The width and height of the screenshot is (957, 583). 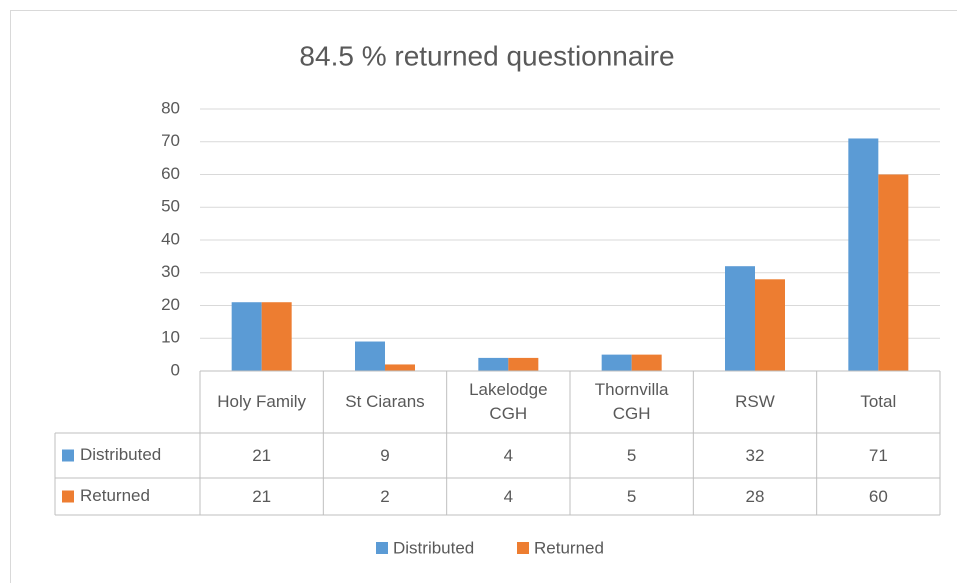 I want to click on table-header-text: St Ciarans, so click(x=385, y=401).